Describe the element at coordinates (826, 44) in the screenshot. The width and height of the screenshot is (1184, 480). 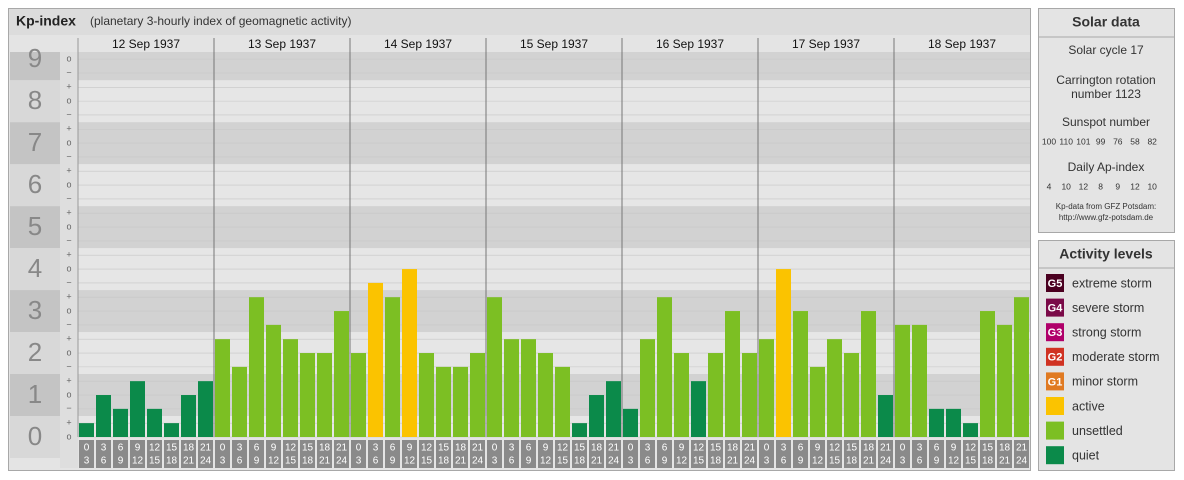
I see `date-label: 17 Sep 1937` at that location.